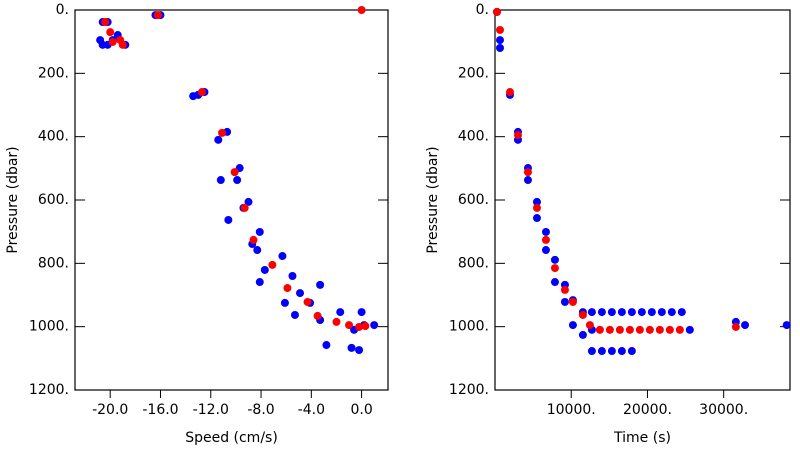 The image size is (800, 454). Describe the element at coordinates (211, 410) in the screenshot. I see `x-tick-label: -12.0` at that location.